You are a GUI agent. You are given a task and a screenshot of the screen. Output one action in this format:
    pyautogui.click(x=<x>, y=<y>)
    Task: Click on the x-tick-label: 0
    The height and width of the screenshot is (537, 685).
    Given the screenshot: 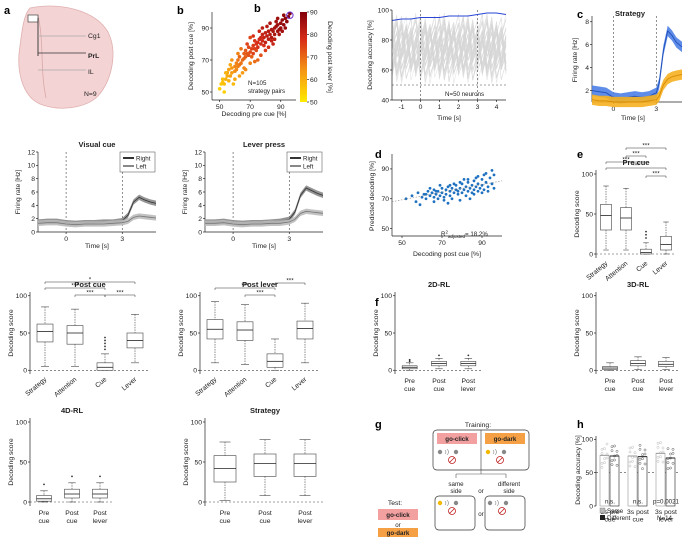 What is the action you would take?
    pyautogui.click(x=421, y=107)
    